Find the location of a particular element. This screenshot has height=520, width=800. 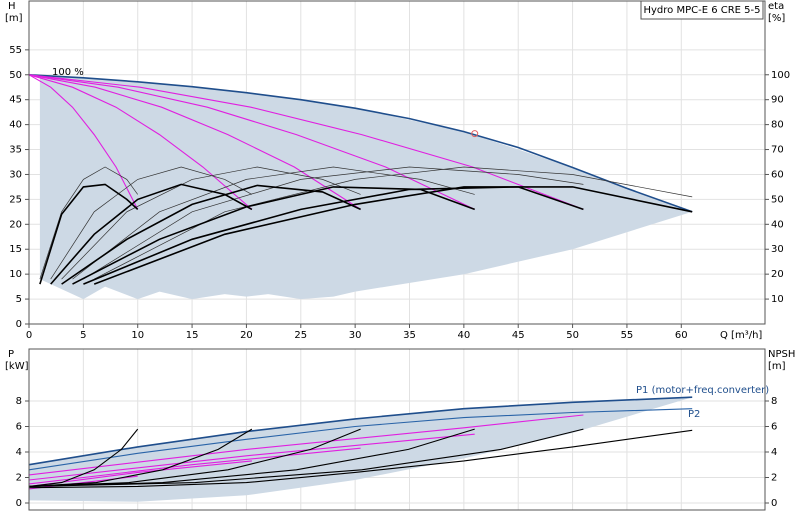

y-tick-label: 15 is located at coordinates (15, 249).